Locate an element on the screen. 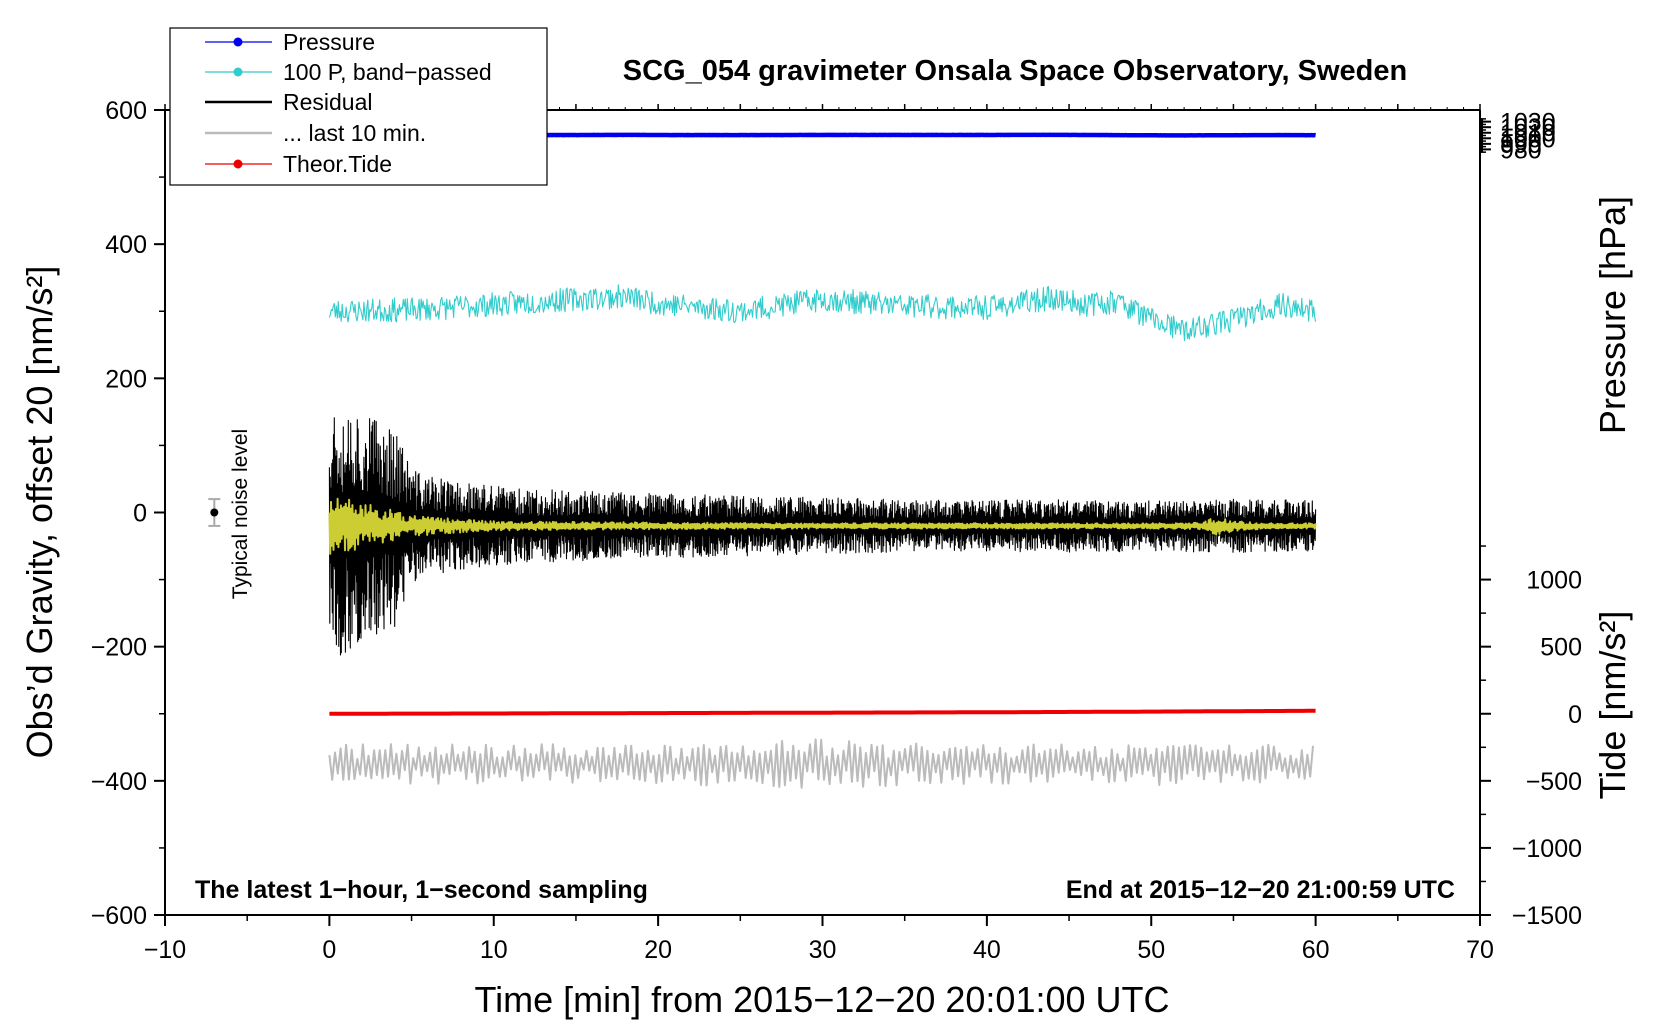 This screenshot has height=1020, width=1660. y-tick-label: −400 is located at coordinates (119, 782).